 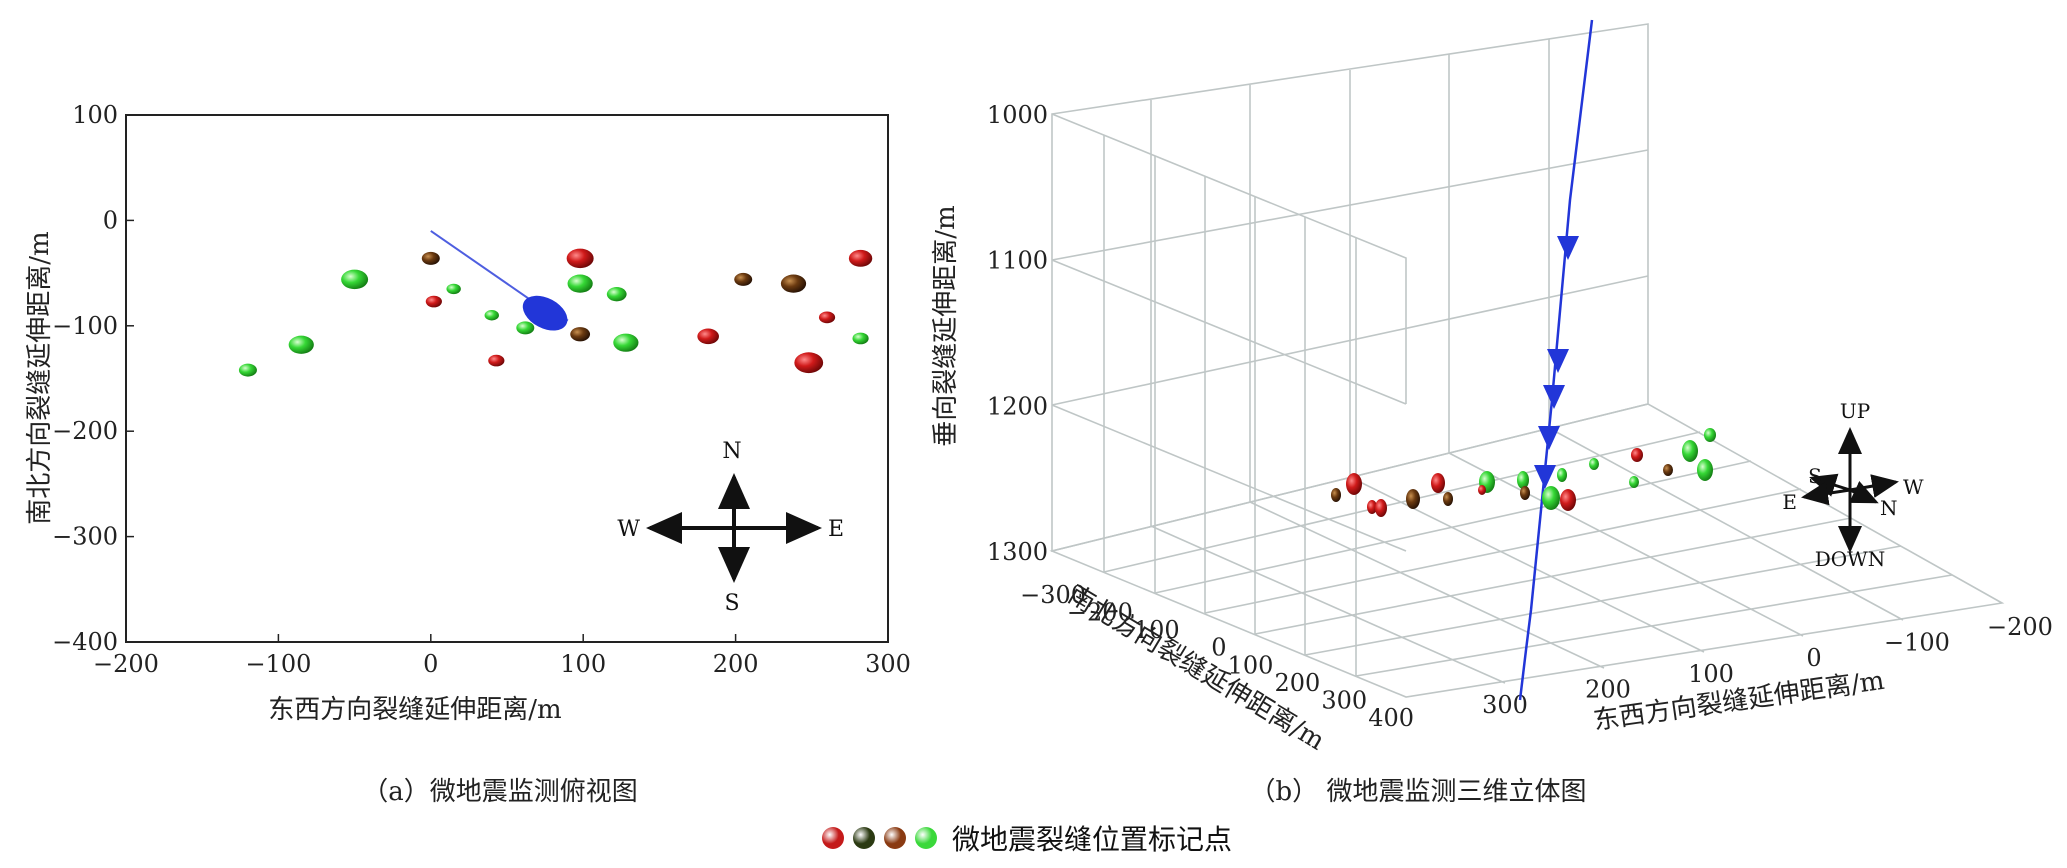 What do you see at coordinates (278, 664) in the screenshot?
I see `x-tick-label: −100` at bounding box center [278, 664].